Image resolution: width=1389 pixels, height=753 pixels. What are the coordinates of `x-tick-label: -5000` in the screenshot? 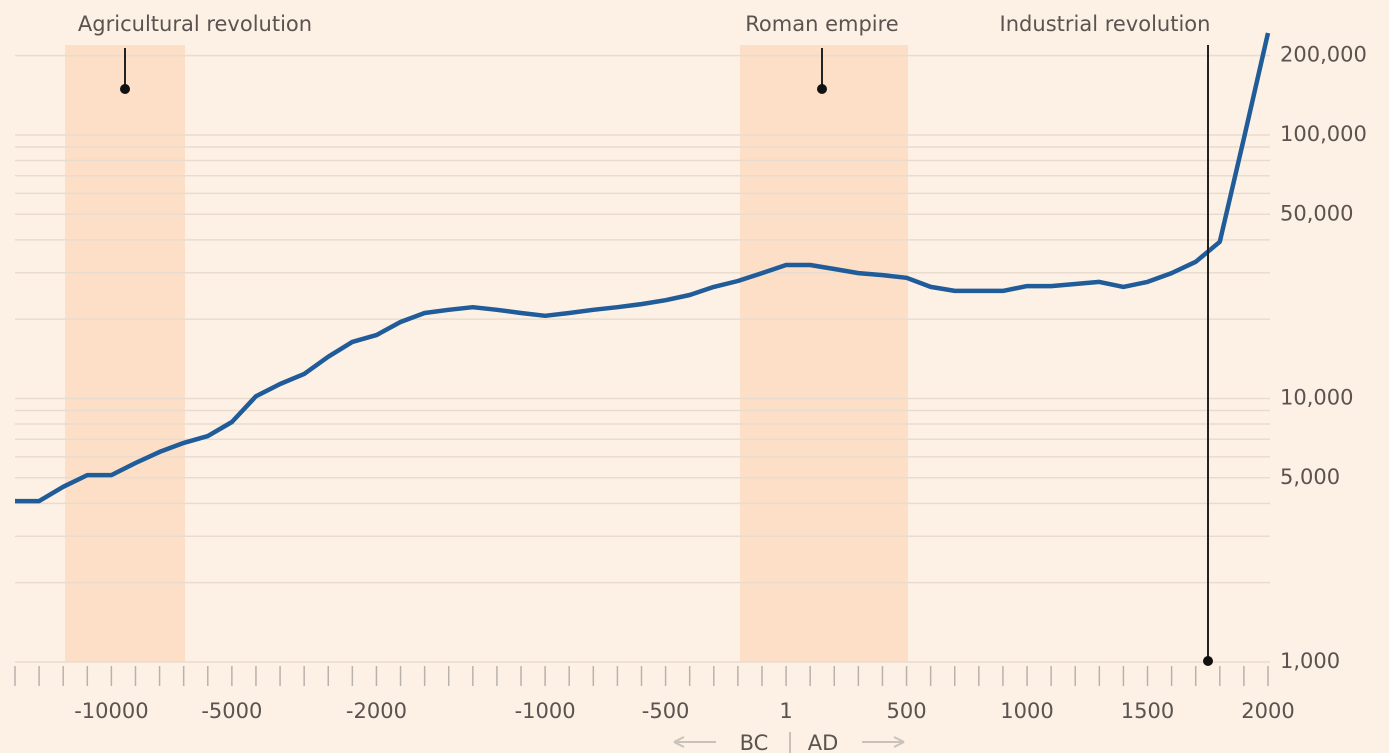 It's located at (231, 711).